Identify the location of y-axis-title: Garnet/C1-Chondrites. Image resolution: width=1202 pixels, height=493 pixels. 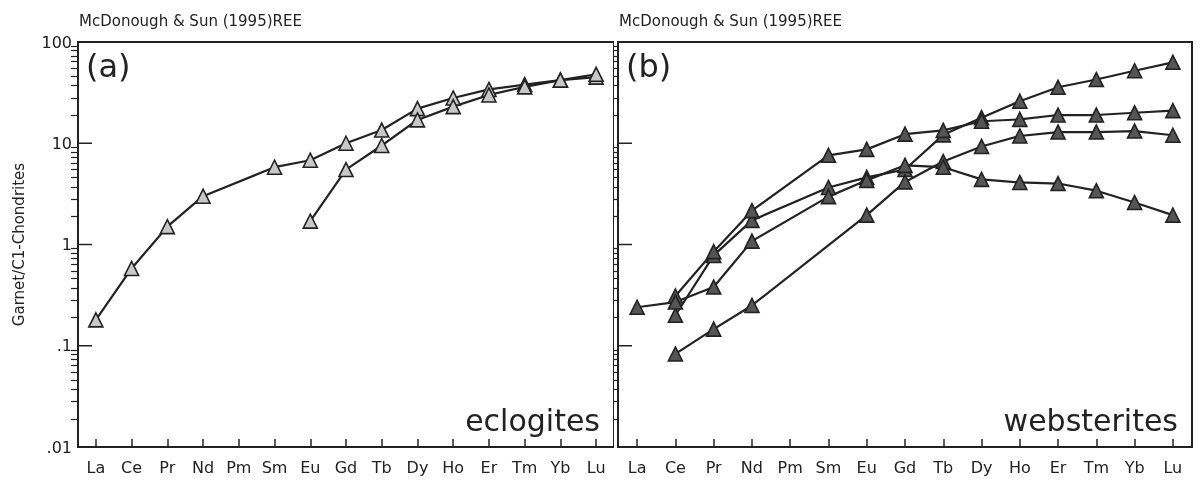
(18, 244).